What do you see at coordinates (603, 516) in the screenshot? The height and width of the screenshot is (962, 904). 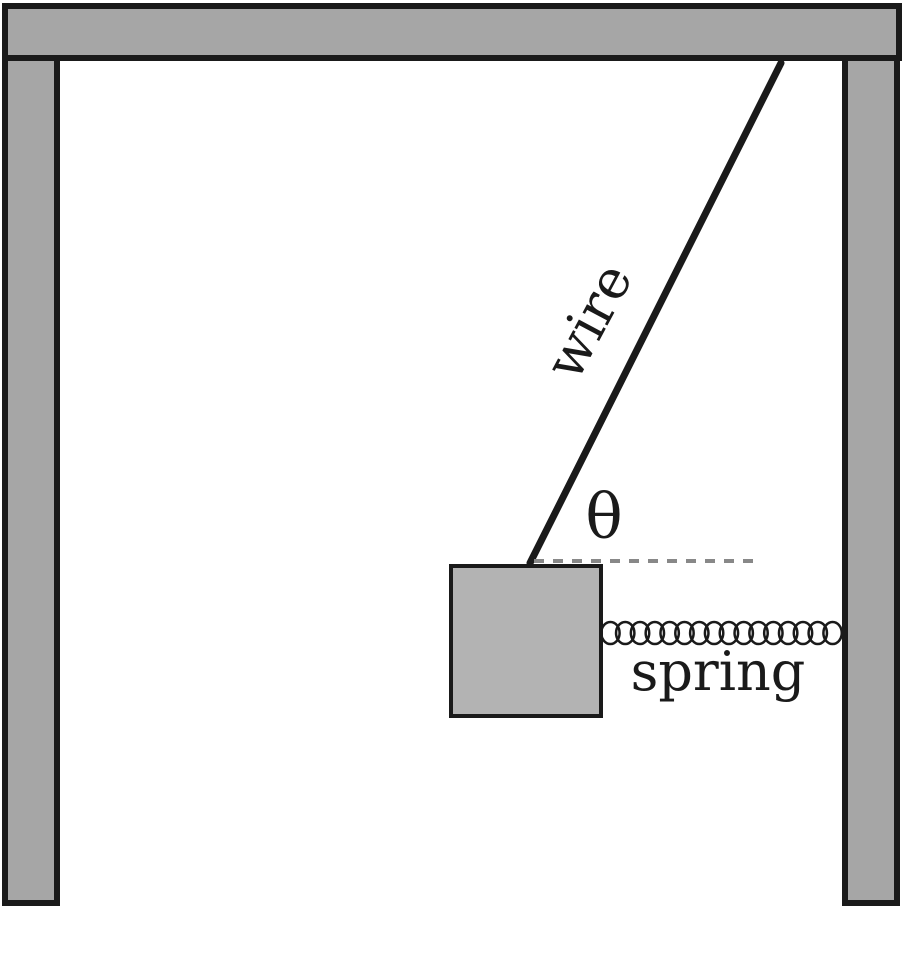 I see `angle-label: θ` at bounding box center [603, 516].